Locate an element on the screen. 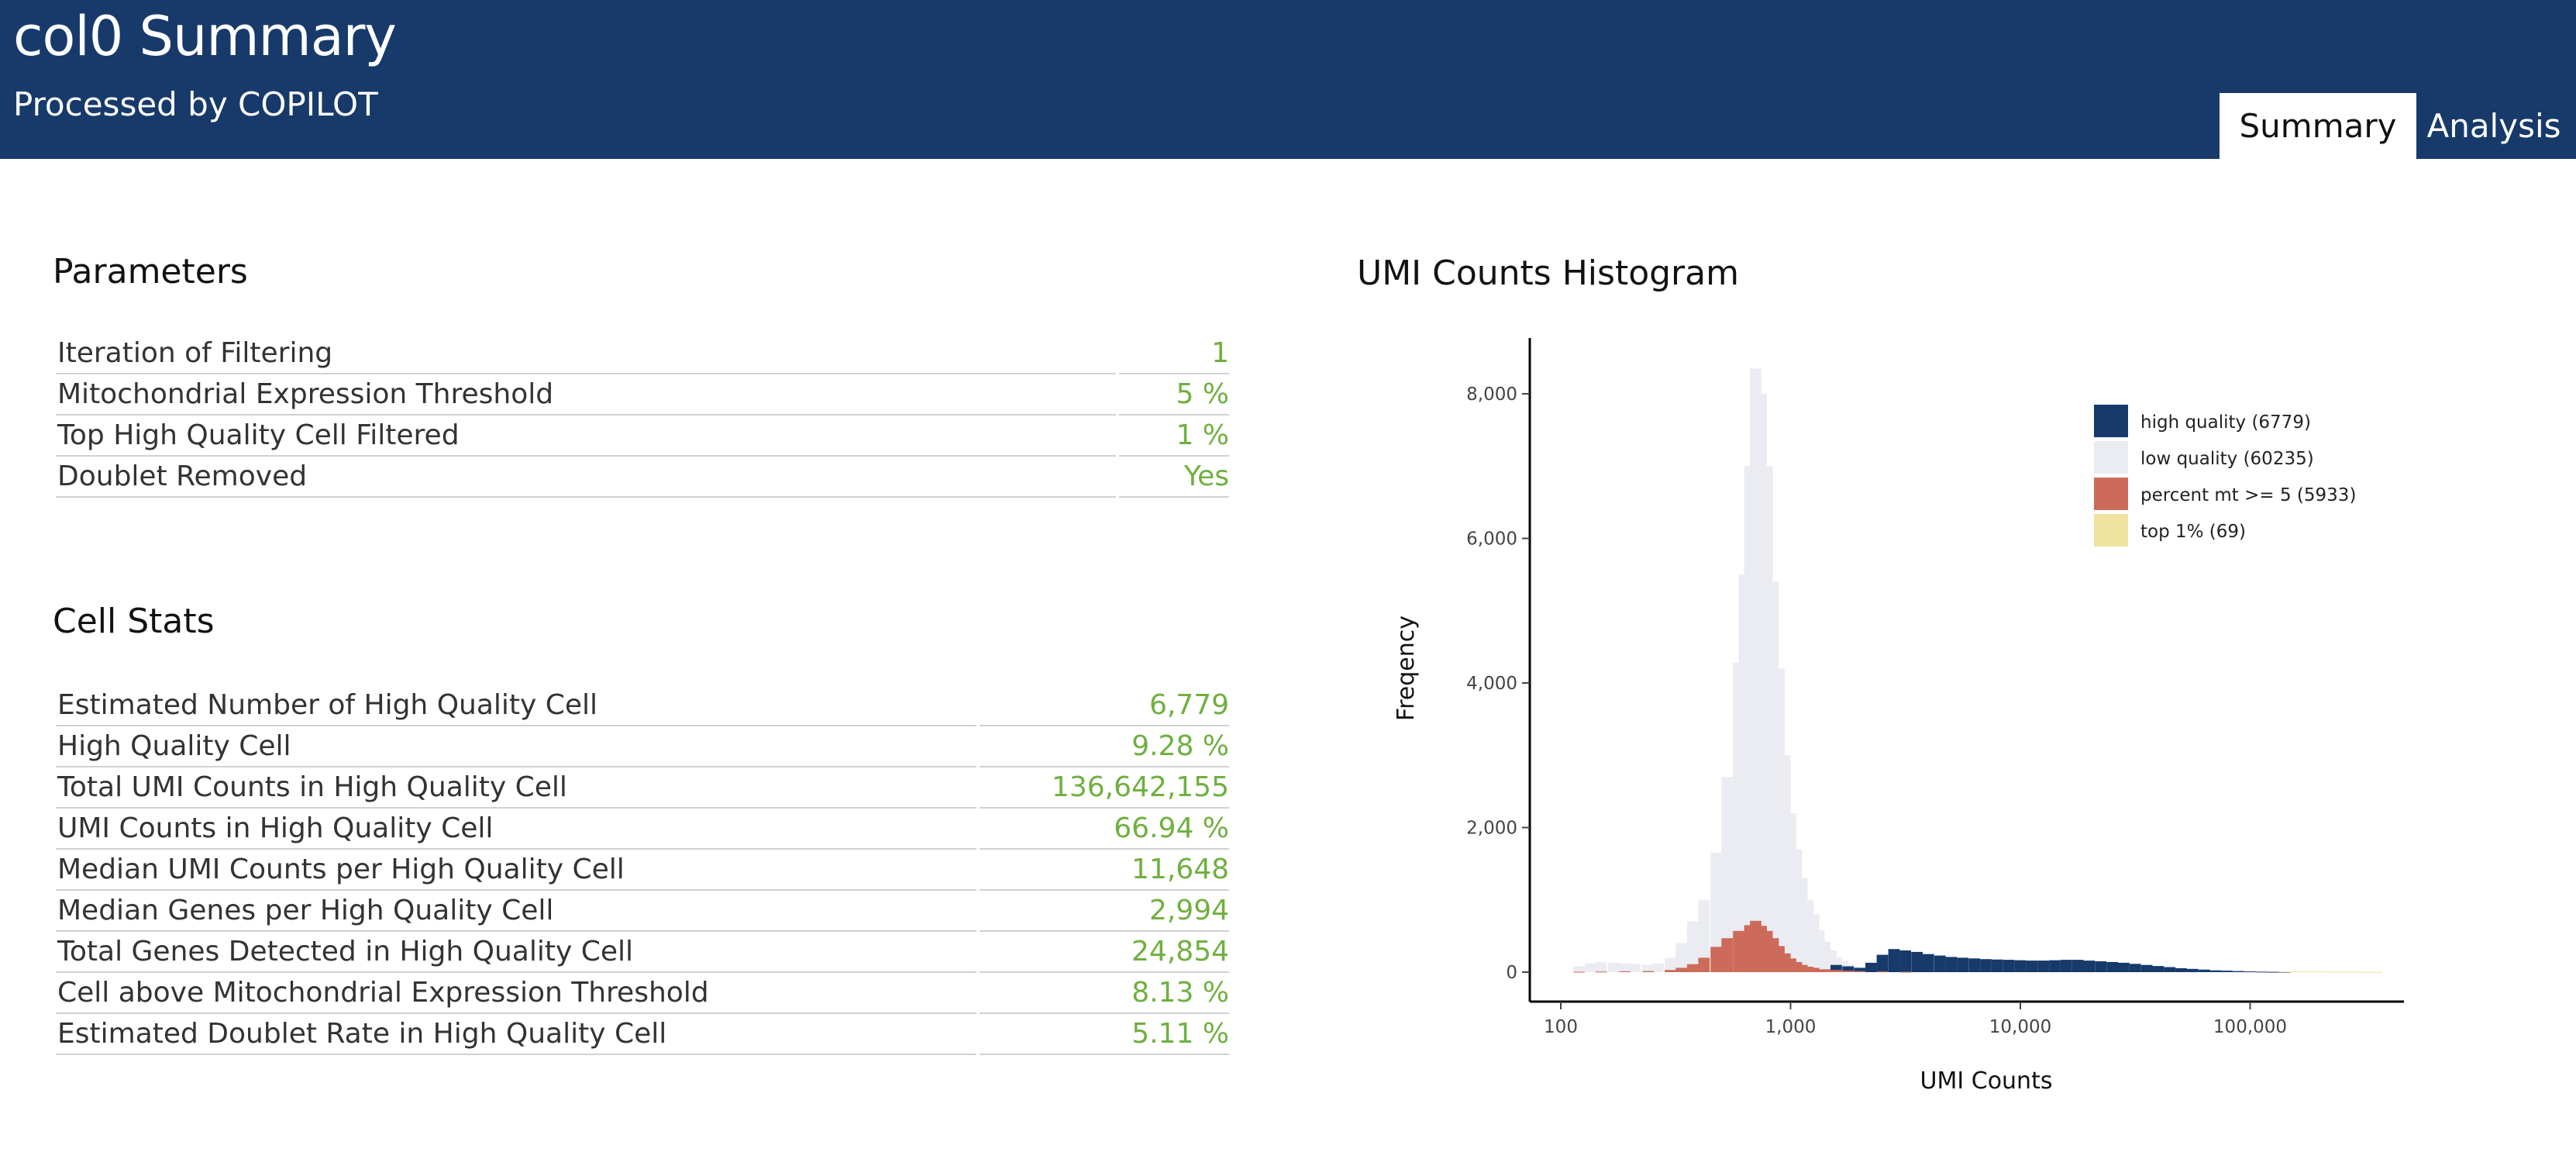  parameters-title: Parameters is located at coordinates (150, 271).